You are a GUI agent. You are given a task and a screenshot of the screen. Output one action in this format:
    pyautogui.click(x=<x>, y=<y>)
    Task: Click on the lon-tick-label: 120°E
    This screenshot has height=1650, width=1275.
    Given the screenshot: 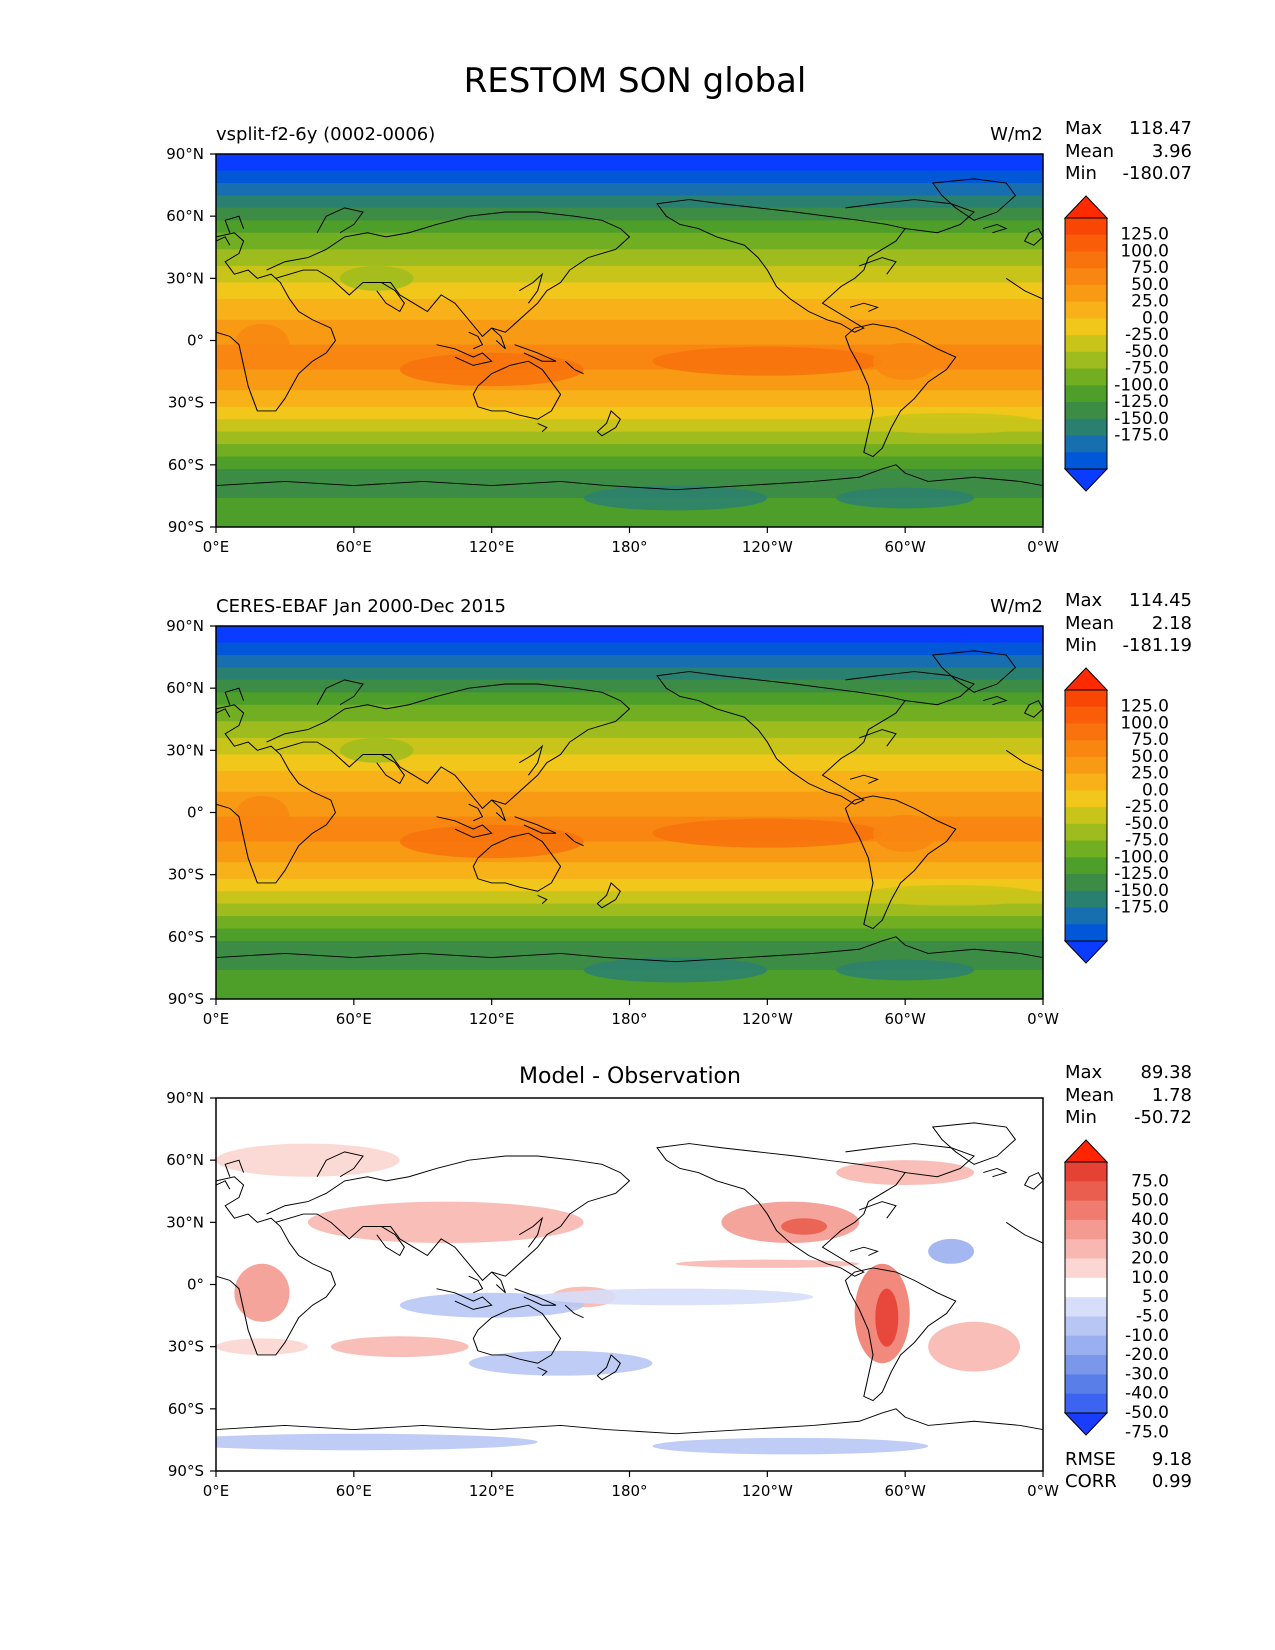 What is the action you would take?
    pyautogui.click(x=492, y=1491)
    